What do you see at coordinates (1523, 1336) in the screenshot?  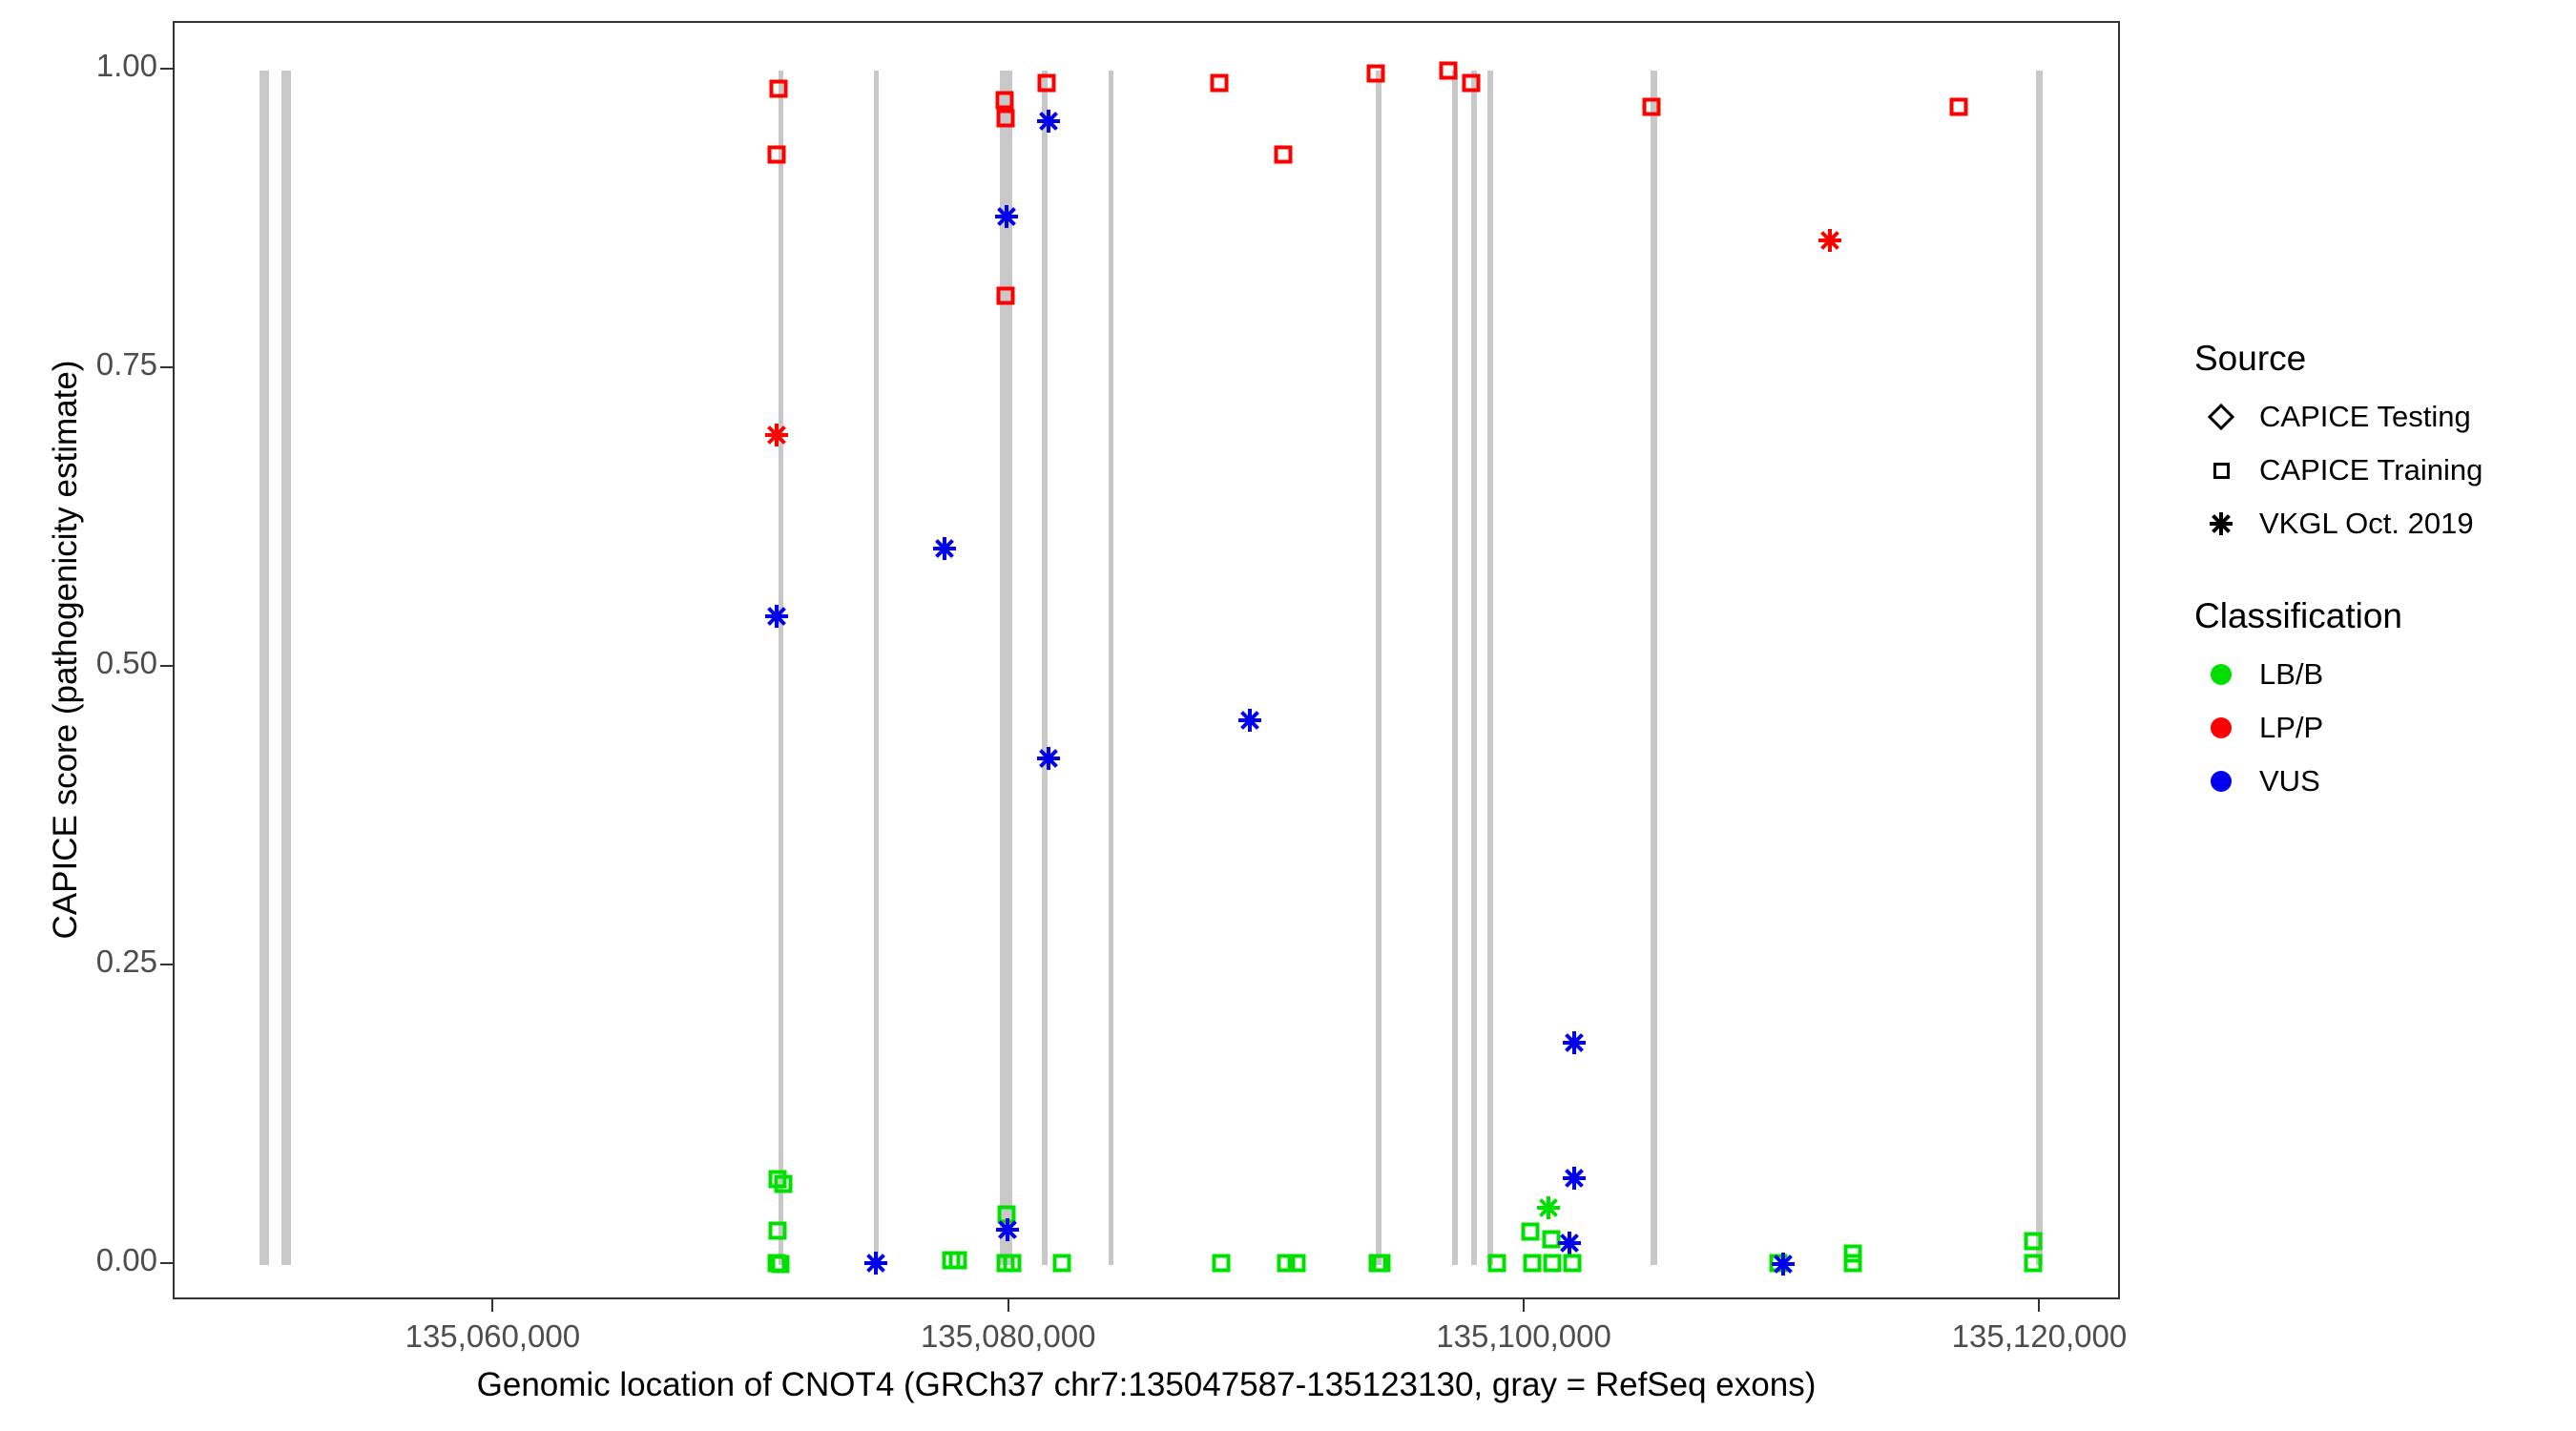 I see `x-tick-label: 135,100,000` at bounding box center [1523, 1336].